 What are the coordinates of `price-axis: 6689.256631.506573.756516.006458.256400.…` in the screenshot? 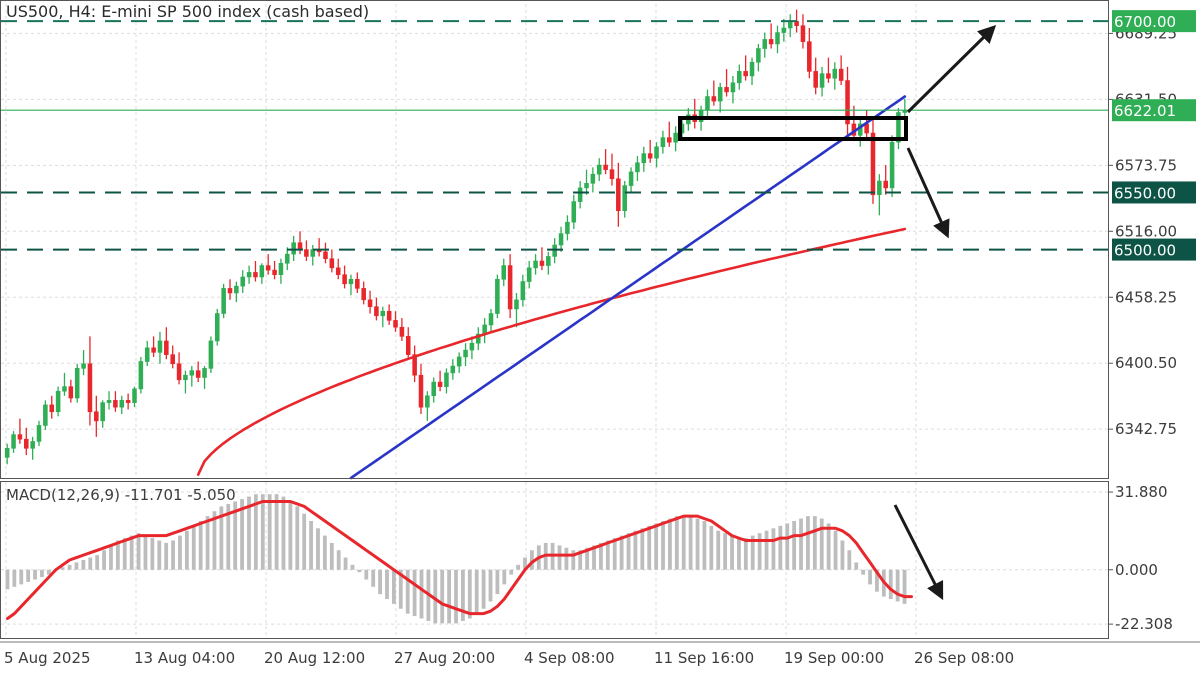 It's located at (1142, 231).